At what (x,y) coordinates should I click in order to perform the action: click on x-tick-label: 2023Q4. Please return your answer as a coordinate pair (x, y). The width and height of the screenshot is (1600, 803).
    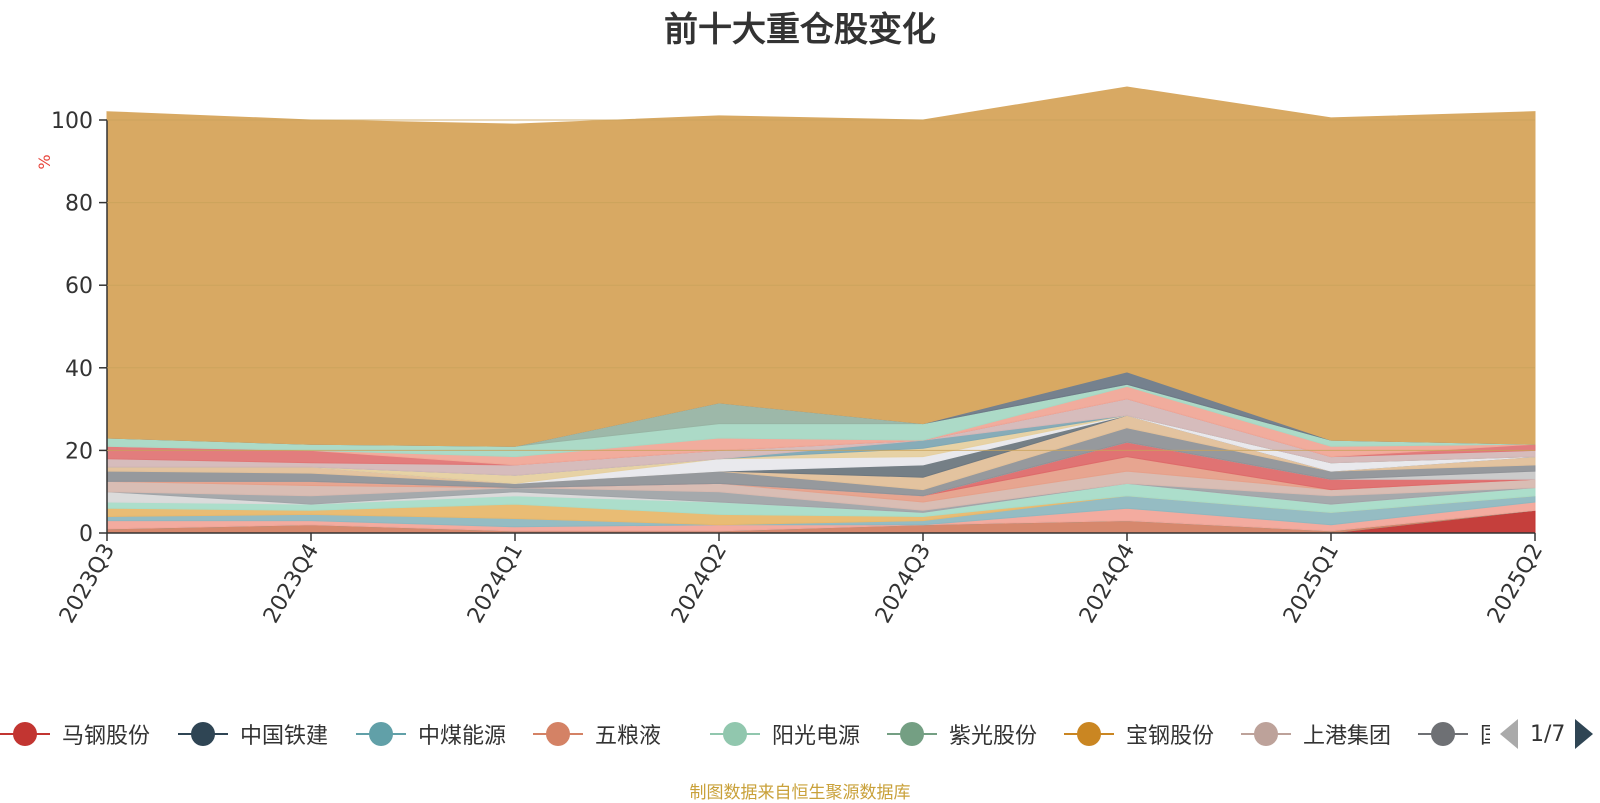
    Looking at the image, I should click on (291, 584).